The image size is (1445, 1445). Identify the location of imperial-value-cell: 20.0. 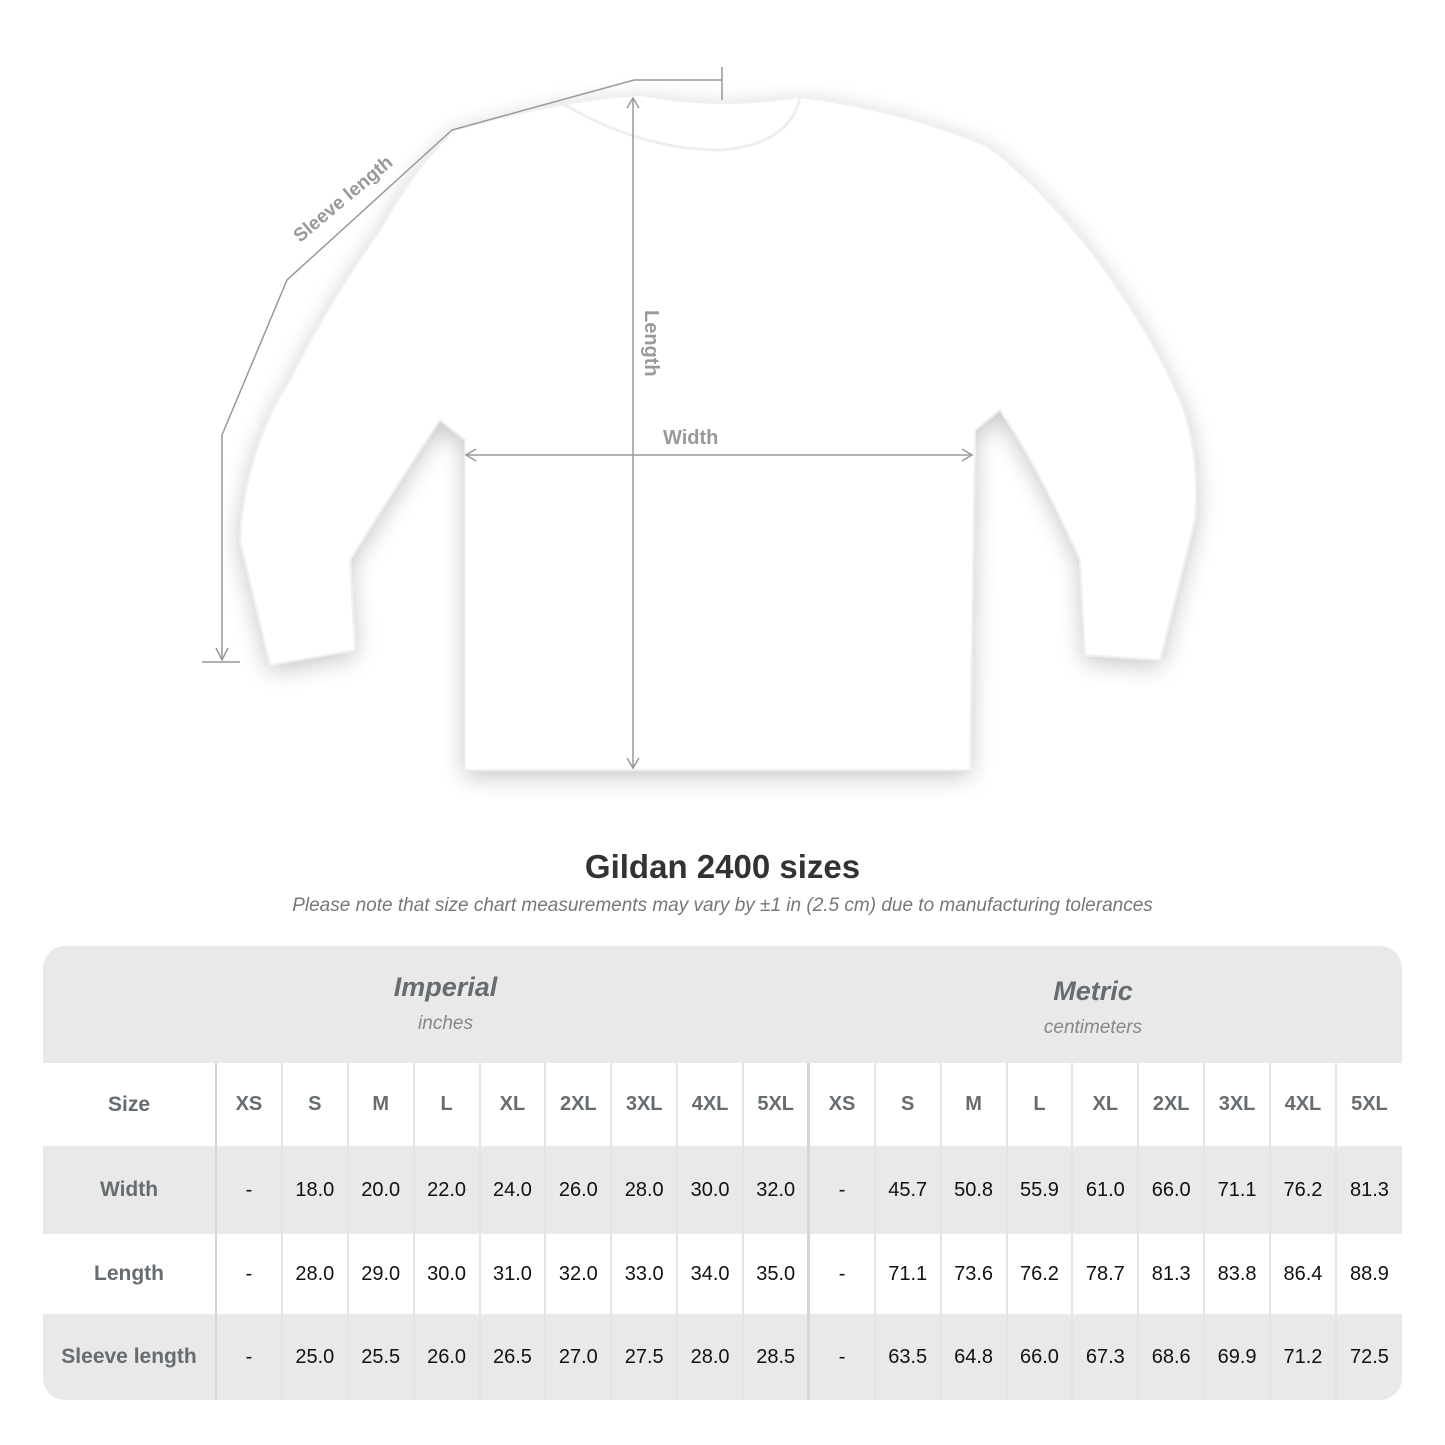
(380, 1190).